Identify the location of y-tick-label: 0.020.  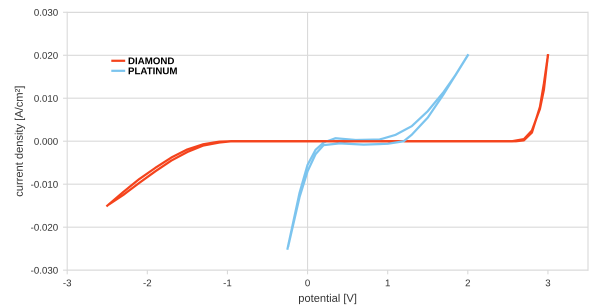
(46, 55).